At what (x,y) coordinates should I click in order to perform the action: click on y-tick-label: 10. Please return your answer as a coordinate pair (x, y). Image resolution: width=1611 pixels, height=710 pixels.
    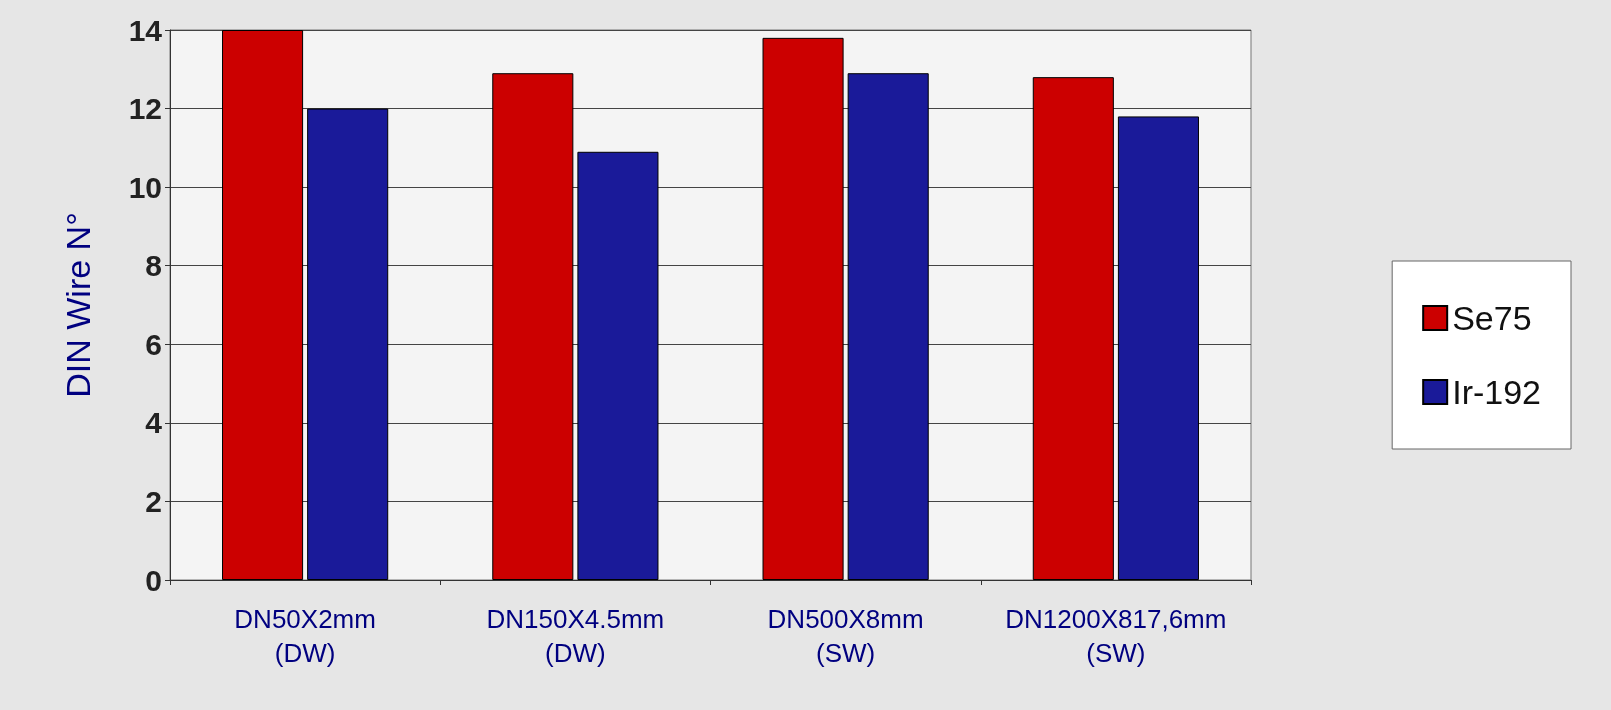
    Looking at the image, I should click on (145, 187).